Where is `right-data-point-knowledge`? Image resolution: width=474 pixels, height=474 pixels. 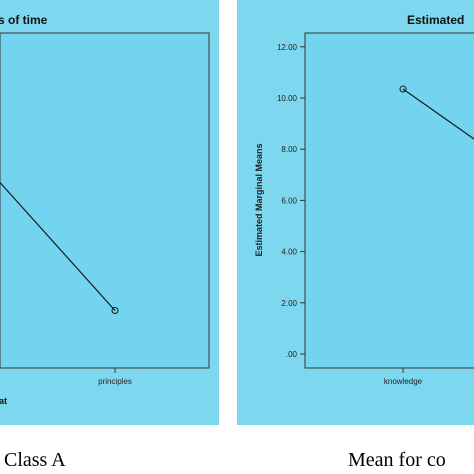 right-data-point-knowledge is located at coordinates (403, 89).